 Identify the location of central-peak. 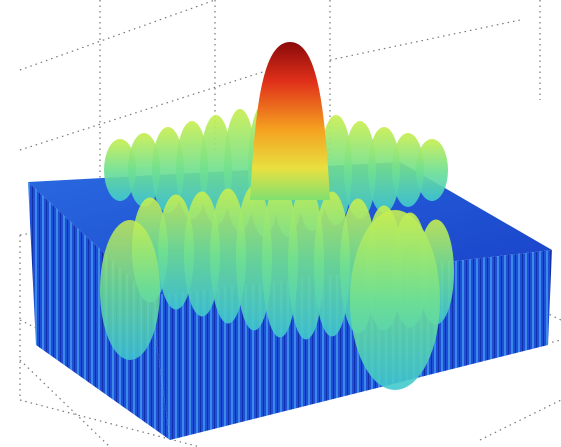
(290, 121).